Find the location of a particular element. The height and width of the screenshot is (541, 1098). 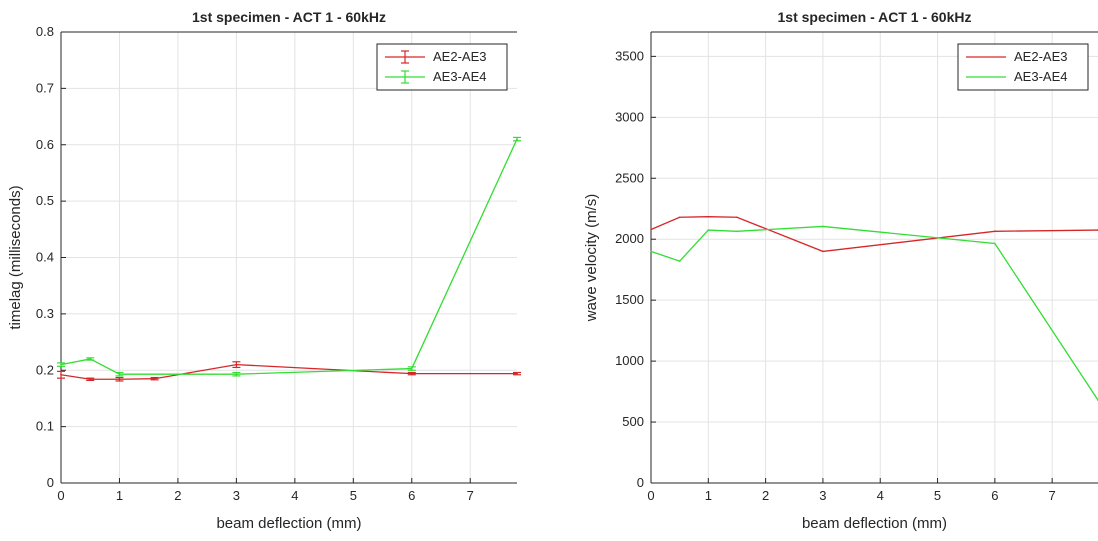

y-tick-label: 3500 is located at coordinates (629, 55).